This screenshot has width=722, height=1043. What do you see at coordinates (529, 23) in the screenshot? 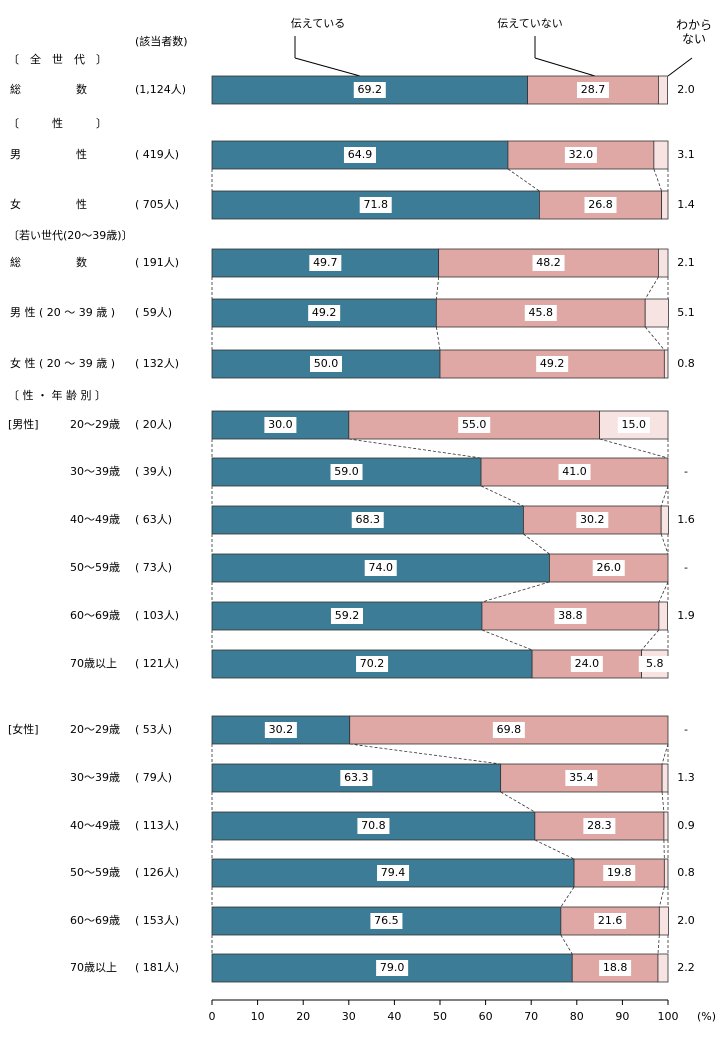
I see `legend-label: 伝えていない` at bounding box center [529, 23].